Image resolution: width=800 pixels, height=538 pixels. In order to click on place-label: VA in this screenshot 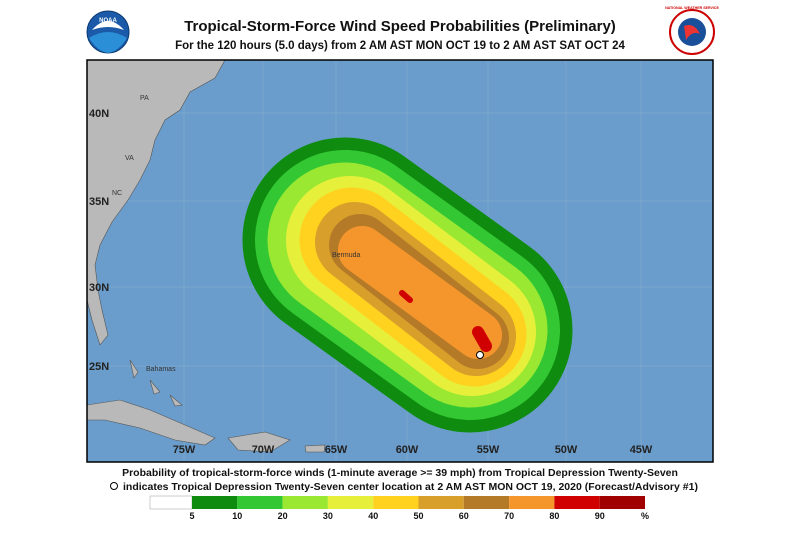, I will do `click(129, 158)`.